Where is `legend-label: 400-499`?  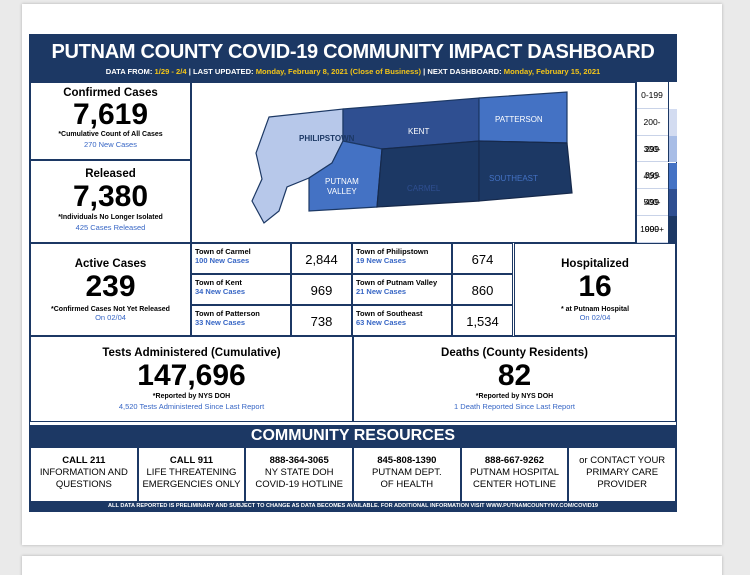
legend-label: 400-499 is located at coordinates (652, 189).